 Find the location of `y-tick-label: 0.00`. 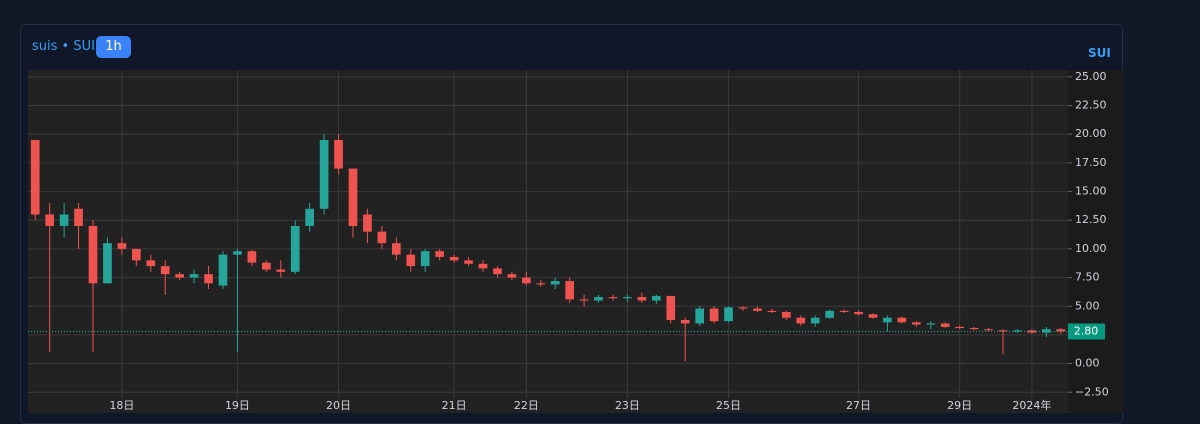

y-tick-label: 0.00 is located at coordinates (1087, 363).